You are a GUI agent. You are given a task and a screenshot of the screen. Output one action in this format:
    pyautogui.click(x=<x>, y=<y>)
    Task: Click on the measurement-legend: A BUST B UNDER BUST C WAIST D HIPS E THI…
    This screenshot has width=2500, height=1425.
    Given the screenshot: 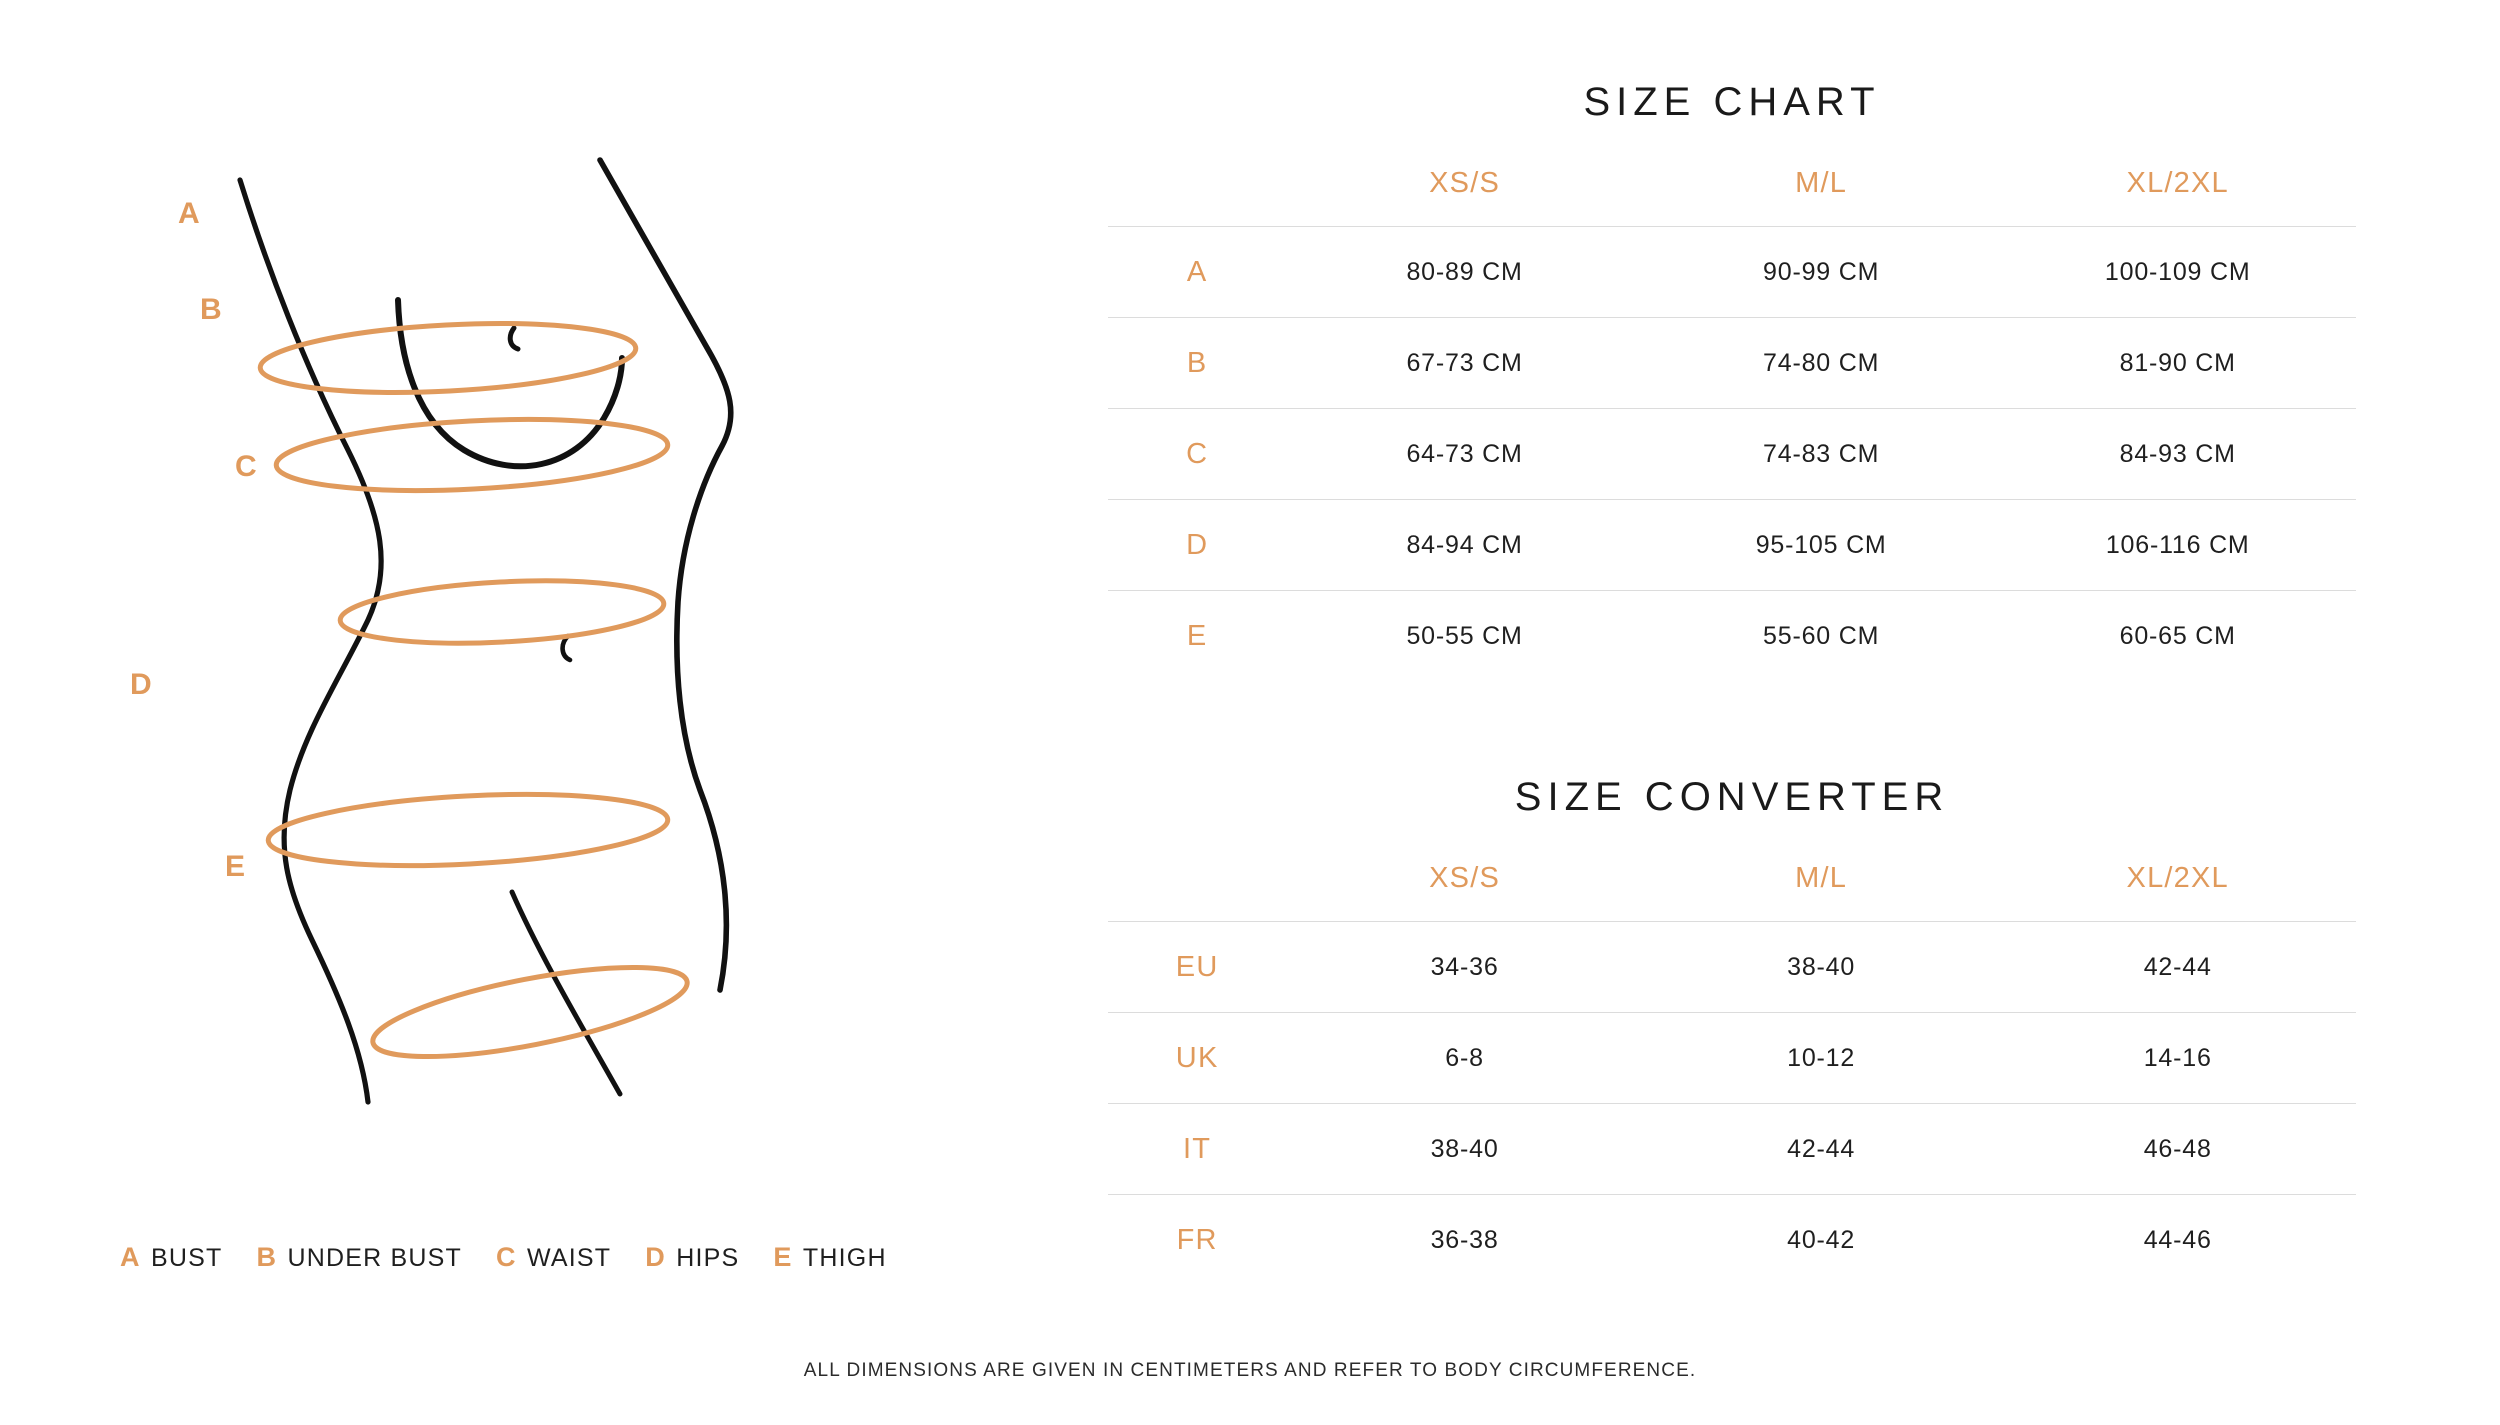 What is the action you would take?
    pyautogui.click(x=503, y=1257)
    